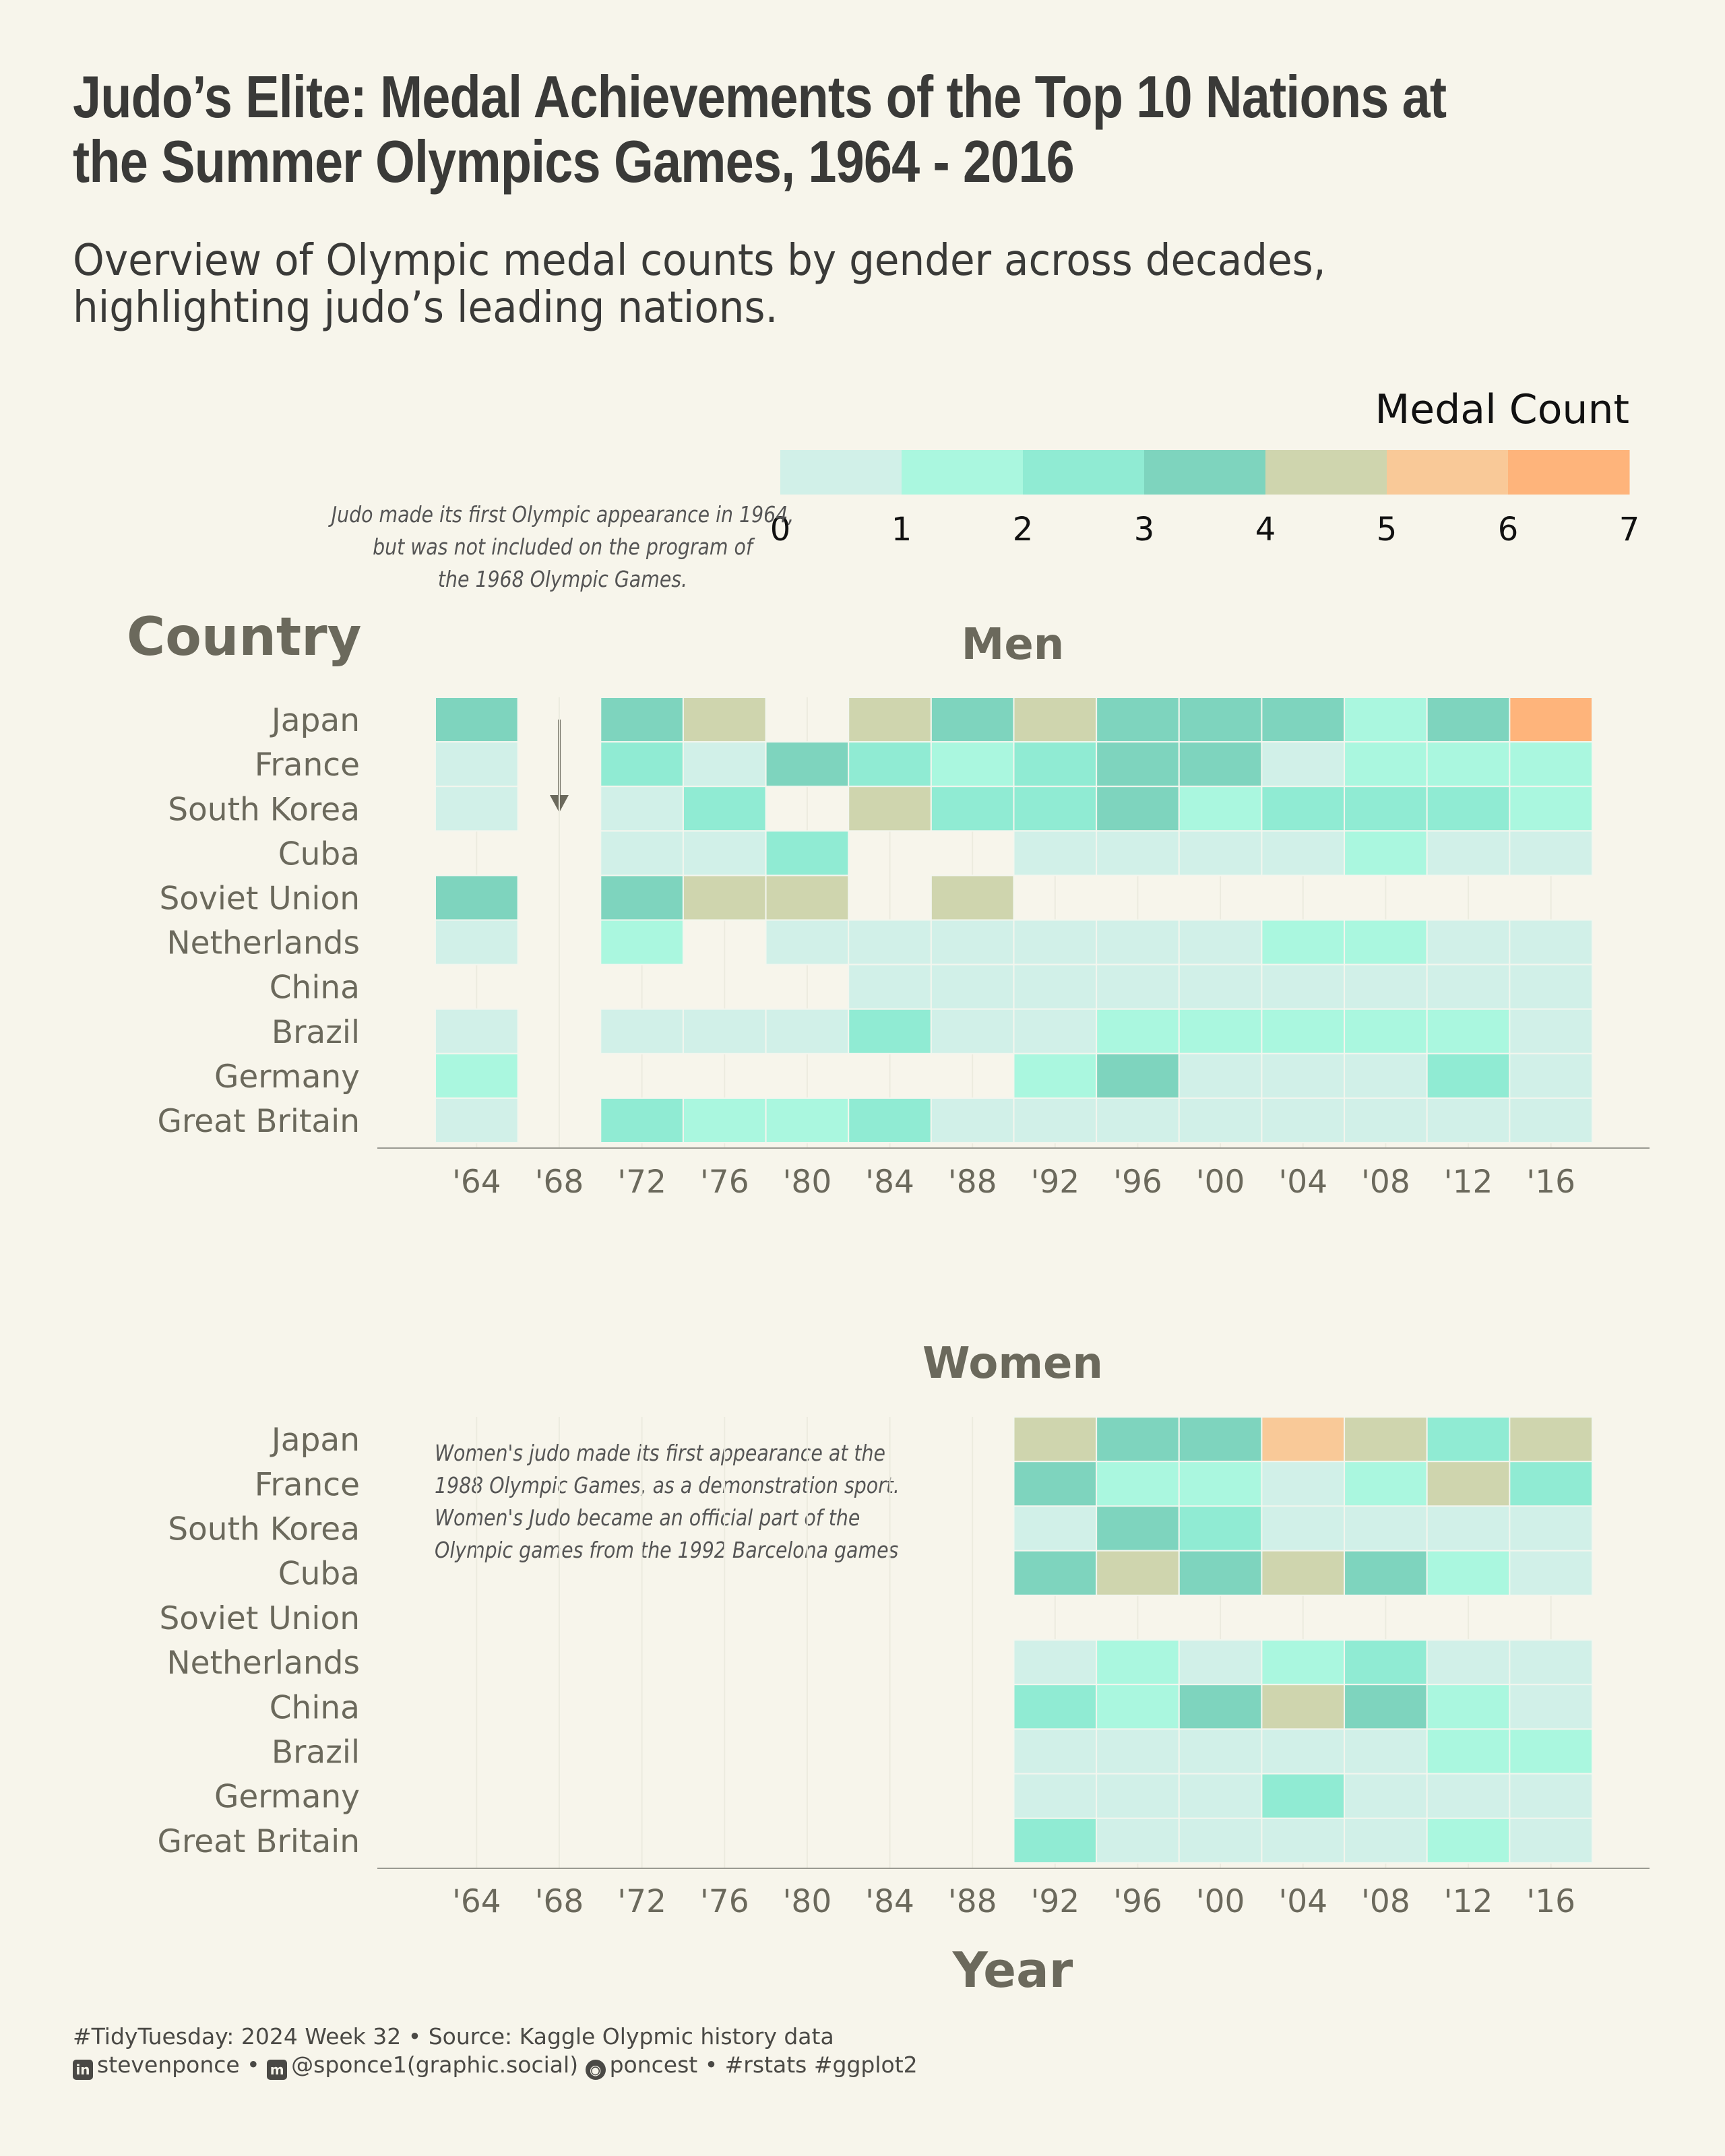 The width and height of the screenshot is (1725, 2156). I want to click on year-tick-label: '00, so click(1220, 1182).